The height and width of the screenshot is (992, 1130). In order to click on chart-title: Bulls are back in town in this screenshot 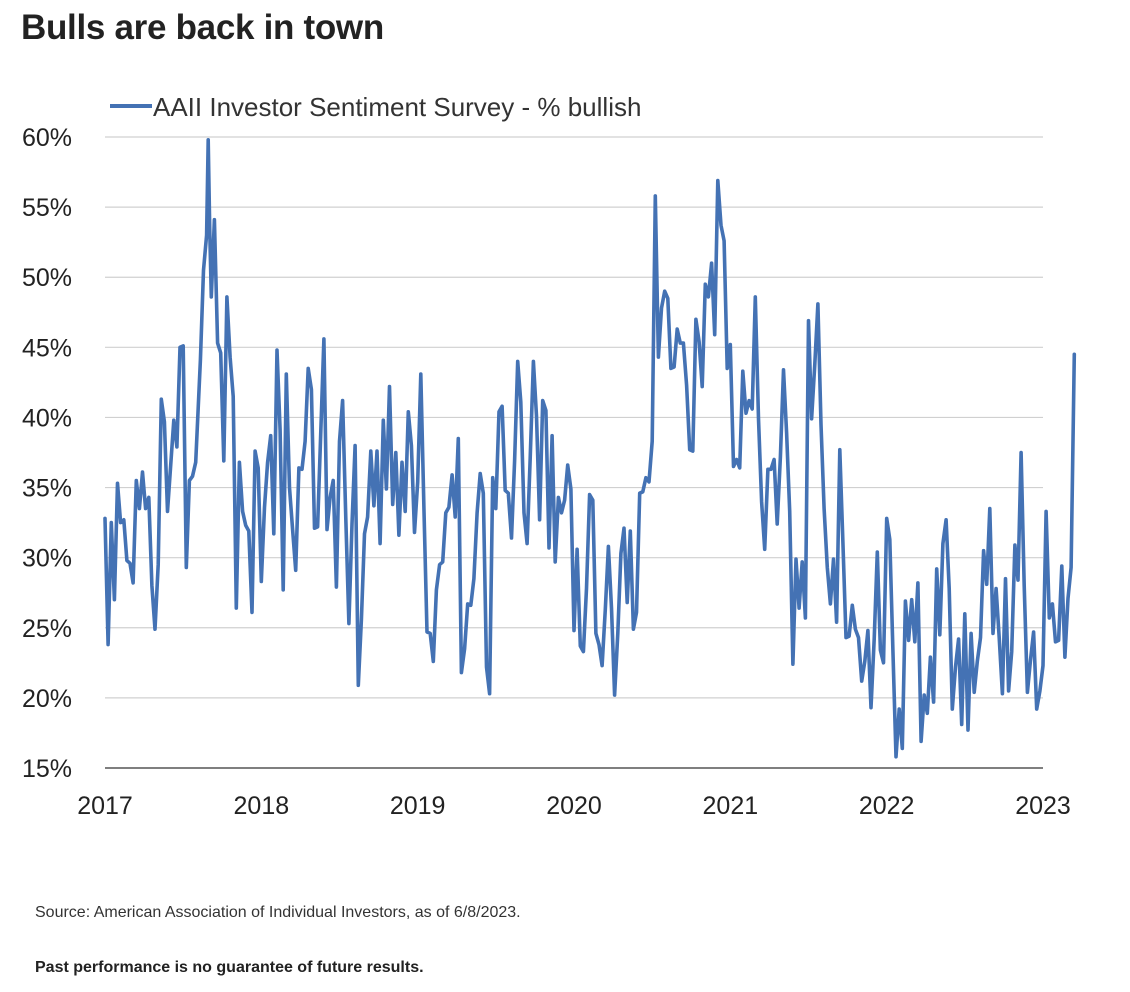, I will do `click(202, 27)`.